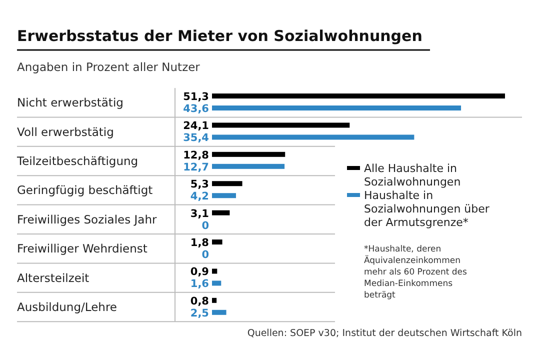 The image size is (540, 360). I want to click on data-label: 35,4, so click(196, 138).